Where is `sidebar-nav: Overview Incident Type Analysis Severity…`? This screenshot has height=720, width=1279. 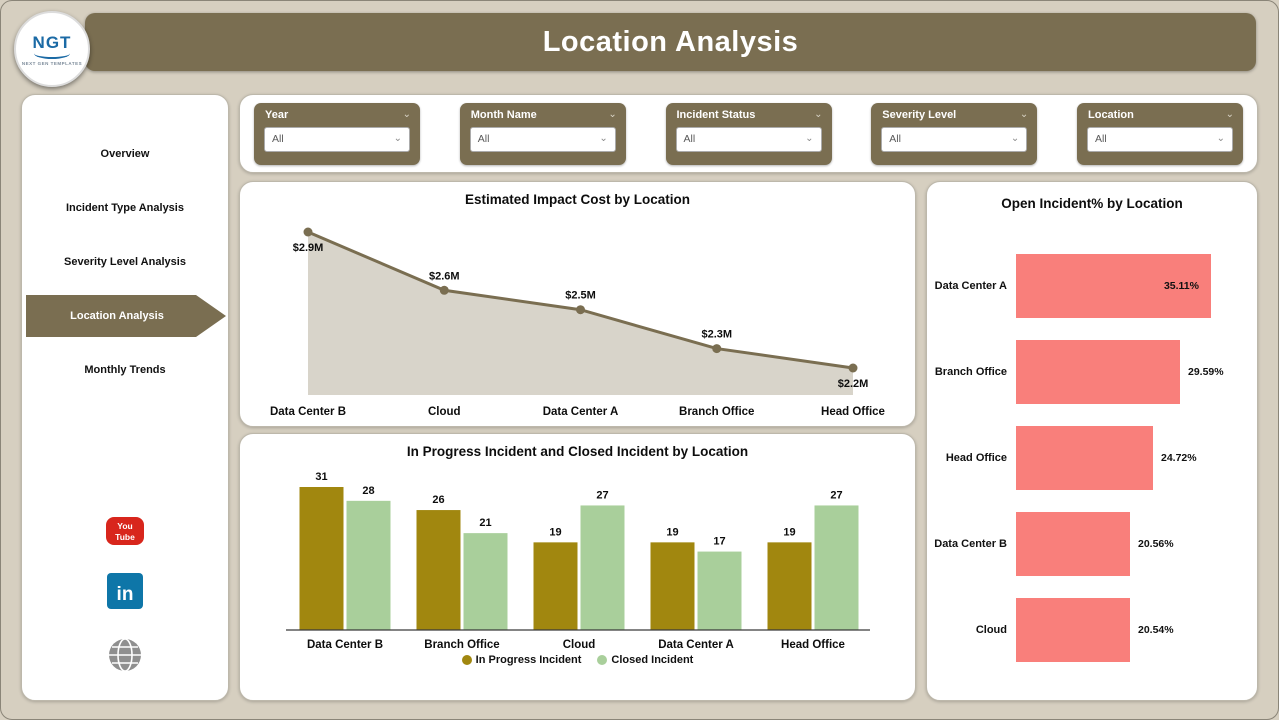 sidebar-nav: Overview Incident Type Analysis Severity… is located at coordinates (125, 240).